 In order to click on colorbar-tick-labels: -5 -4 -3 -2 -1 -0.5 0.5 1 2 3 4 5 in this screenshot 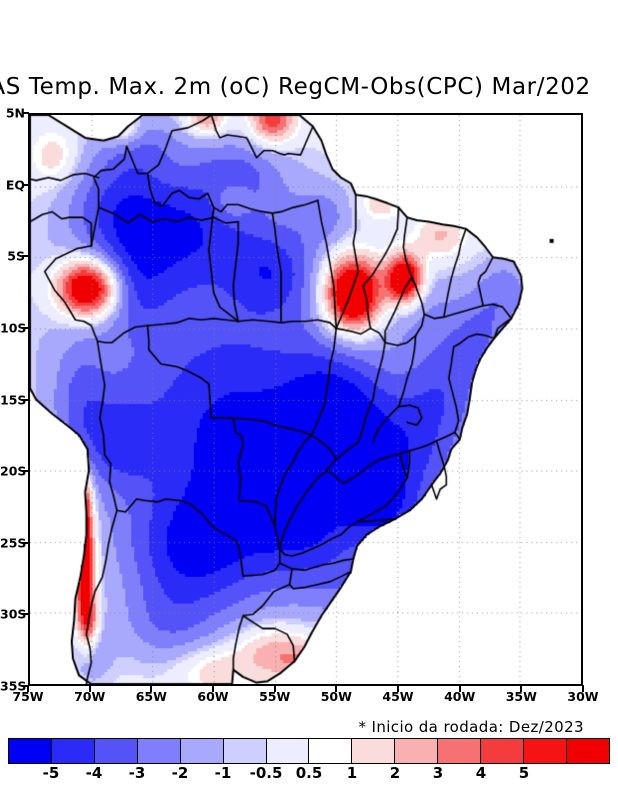, I will do `click(309, 775)`.